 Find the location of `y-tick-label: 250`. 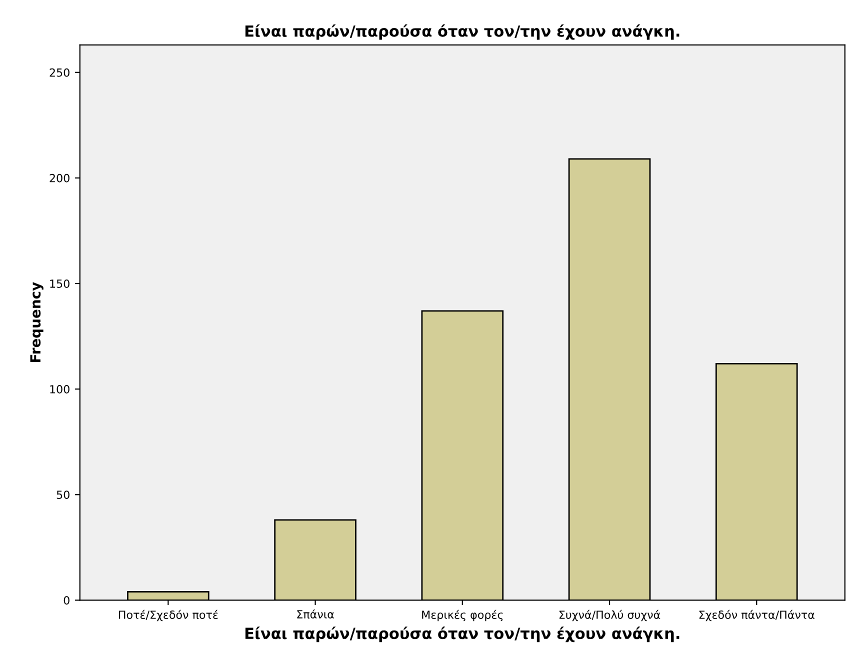

y-tick-label: 250 is located at coordinates (60, 72).